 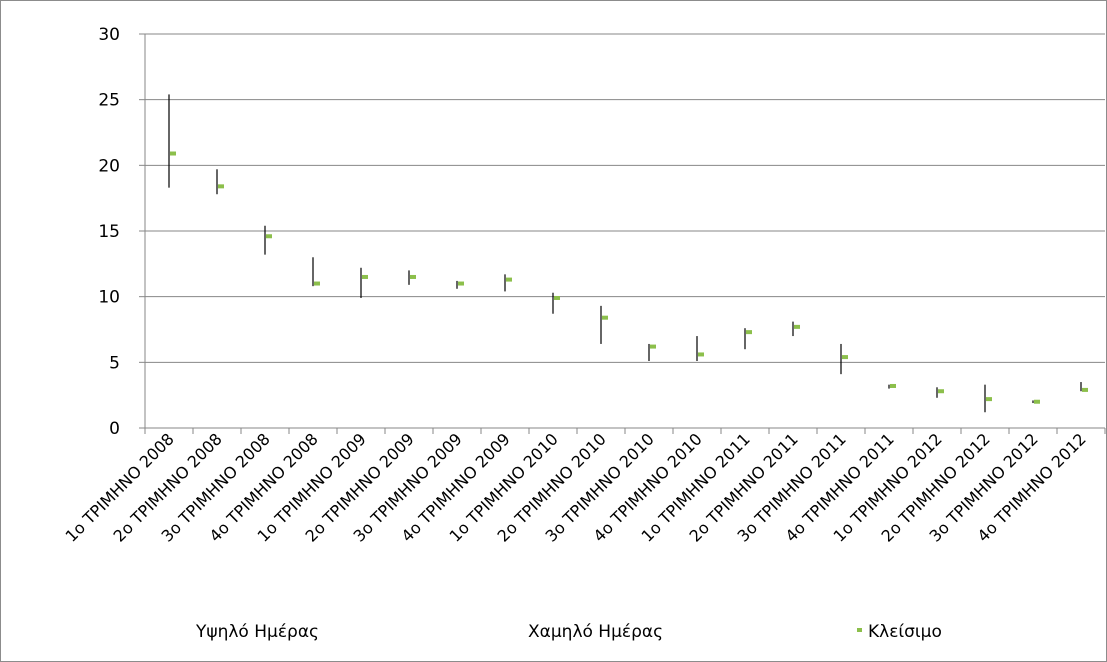 I want to click on legend: Υψηλό Ημέρας Χαμηλό Ημέρας Κλείσιμο, so click(x=553, y=637).